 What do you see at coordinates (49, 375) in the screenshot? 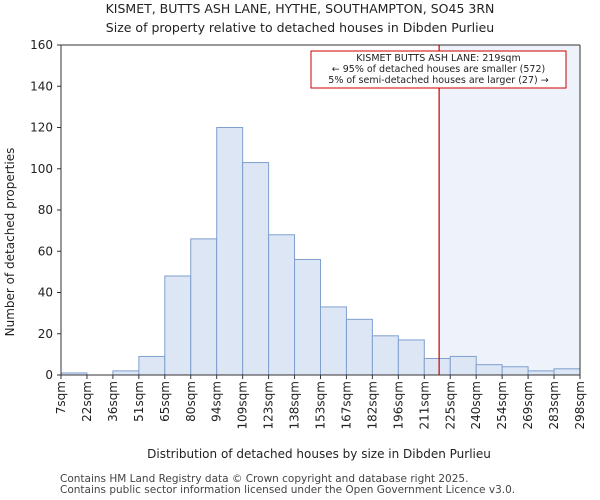
I see `y-tick-label: 0` at bounding box center [49, 375].